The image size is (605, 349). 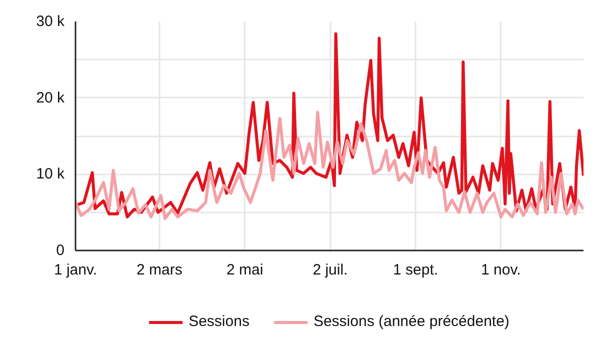 What do you see at coordinates (245, 270) in the screenshot?
I see `x-tick-label: 2 mai` at bounding box center [245, 270].